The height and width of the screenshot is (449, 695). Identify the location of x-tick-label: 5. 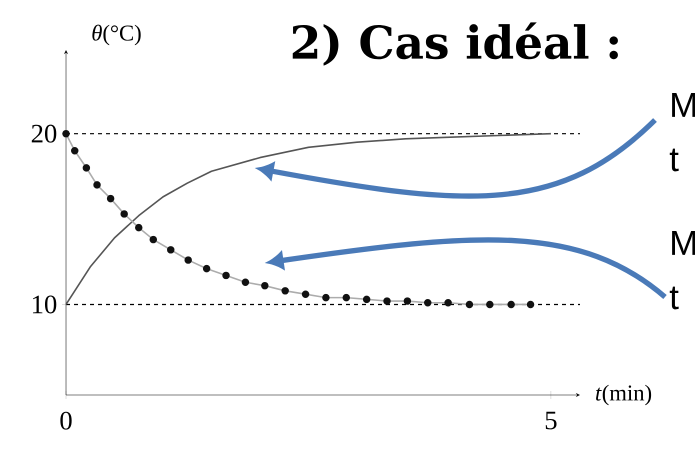
(551, 421).